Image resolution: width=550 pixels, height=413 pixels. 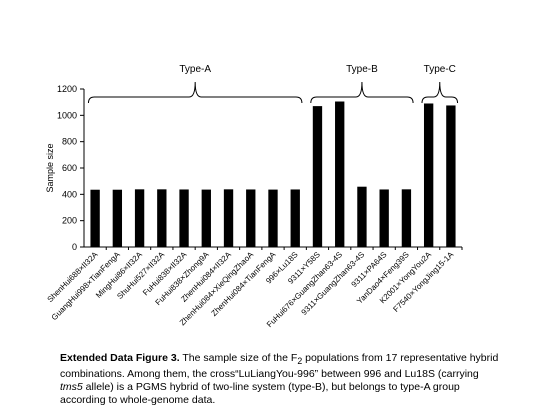 What do you see at coordinates (195, 69) in the screenshot?
I see `group-label: Type-A` at bounding box center [195, 69].